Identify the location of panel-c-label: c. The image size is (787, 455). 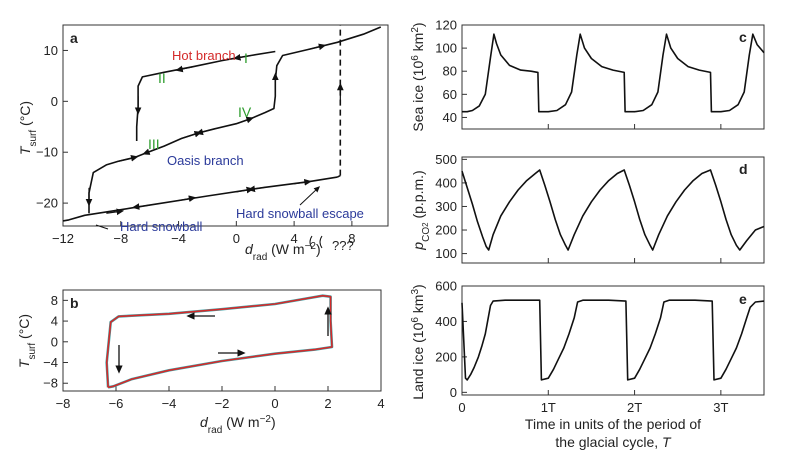
(743, 37).